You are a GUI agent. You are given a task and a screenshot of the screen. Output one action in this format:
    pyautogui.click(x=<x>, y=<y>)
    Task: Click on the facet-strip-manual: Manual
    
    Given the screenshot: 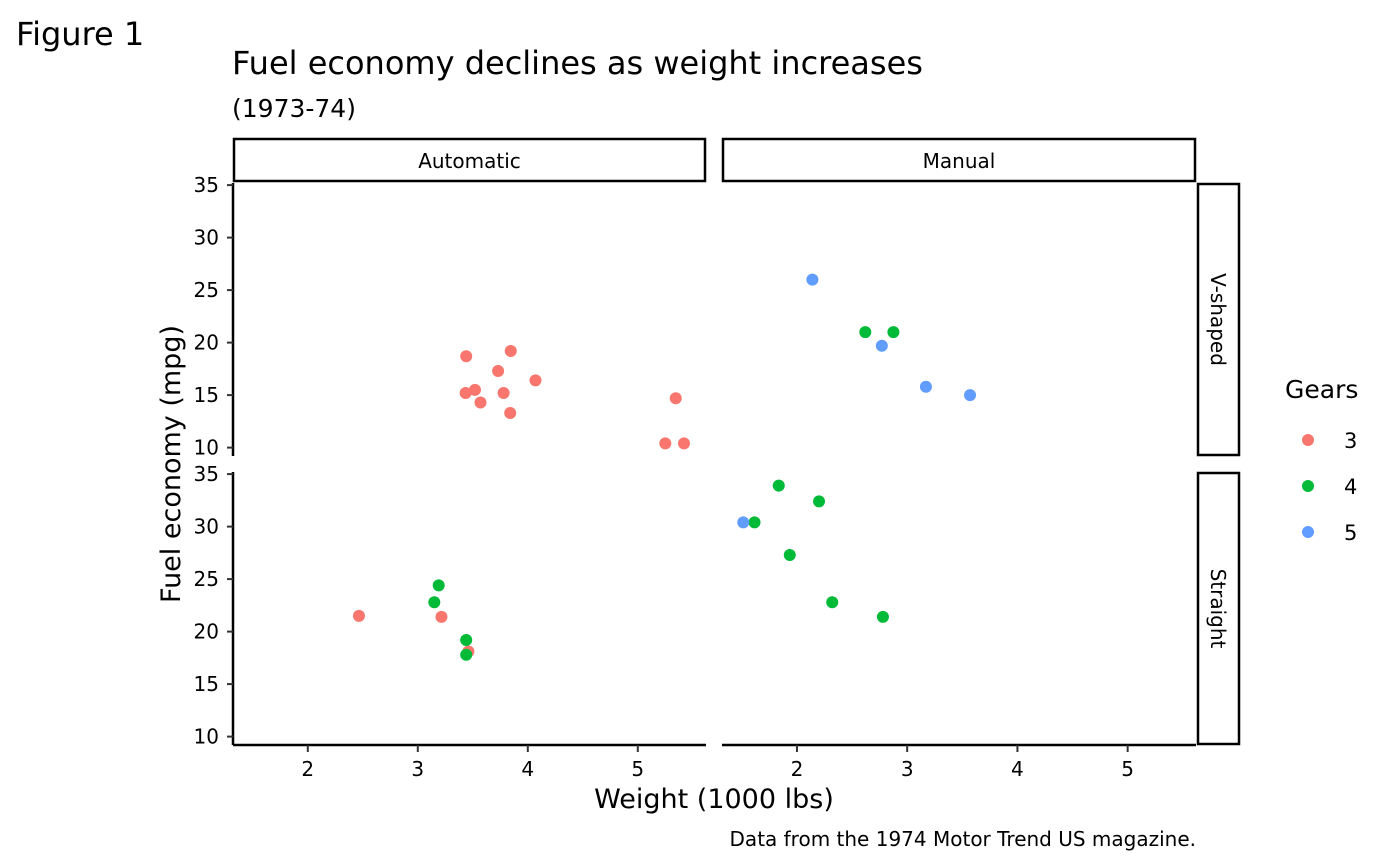 What is the action you would take?
    pyautogui.click(x=959, y=160)
    